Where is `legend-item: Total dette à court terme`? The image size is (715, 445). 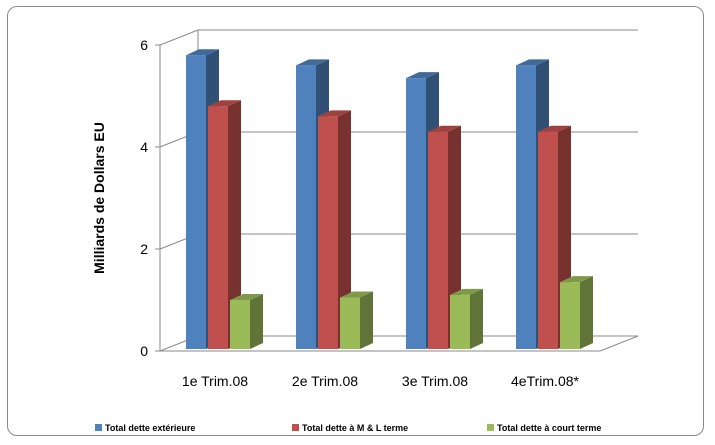 legend-item: Total dette à court terme is located at coordinates (544, 428).